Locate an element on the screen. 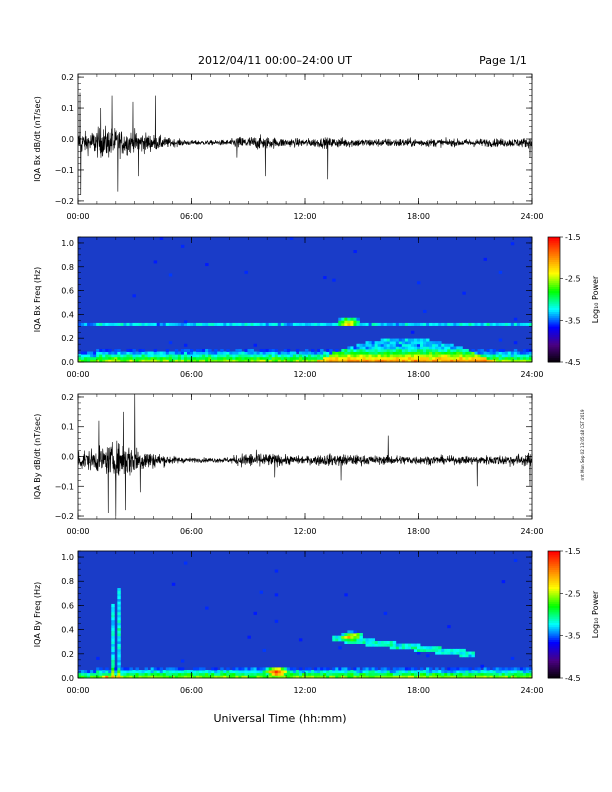  y-axis-label: IQA Bx Freq (Hz) is located at coordinates (37, 300).